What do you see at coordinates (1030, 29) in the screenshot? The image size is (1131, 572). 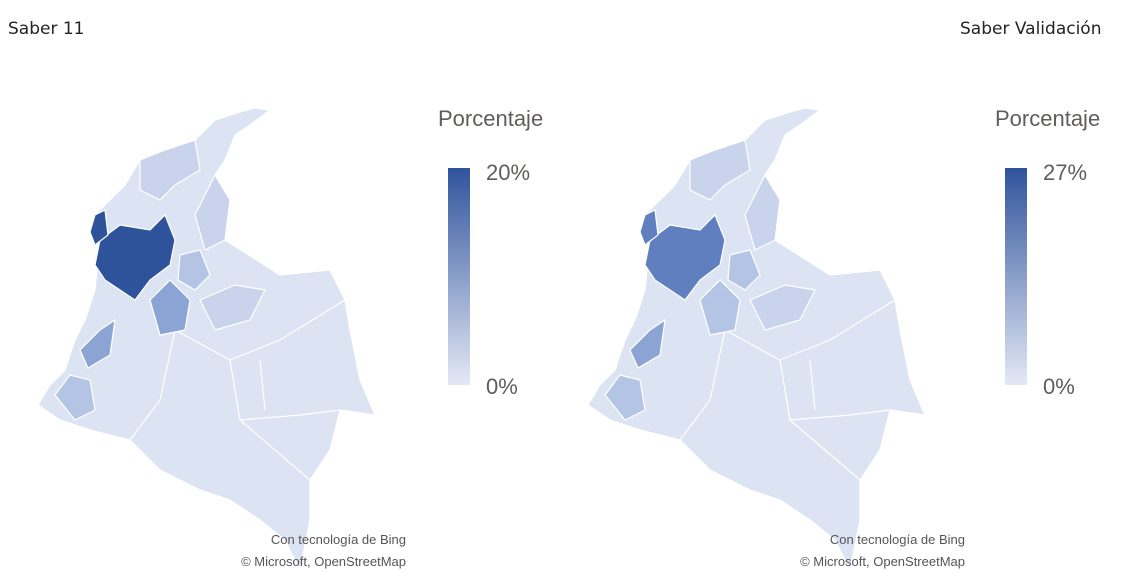 I see `panel-title: Saber Validación` at bounding box center [1030, 29].